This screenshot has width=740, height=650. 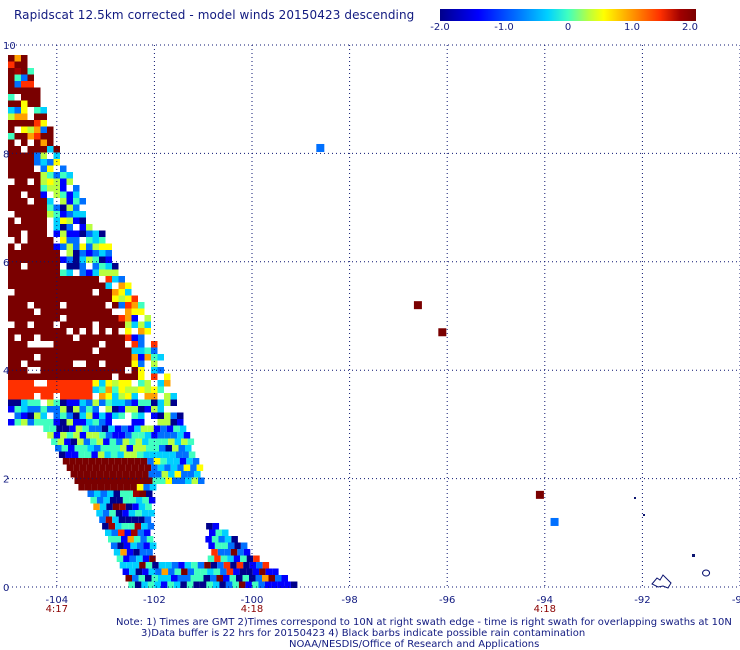 I want to click on y-tick-label: 2, so click(x=6, y=480).